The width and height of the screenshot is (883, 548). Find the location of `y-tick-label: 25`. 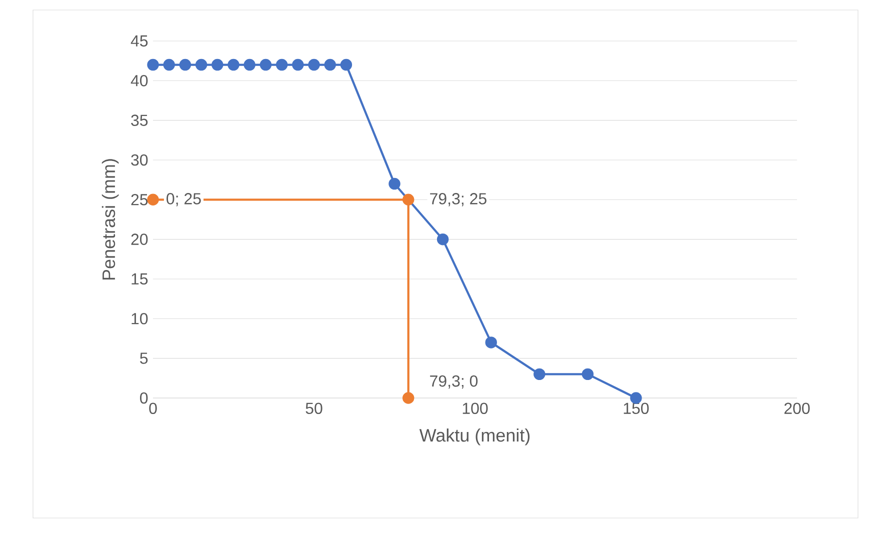

y-tick-label: 25 is located at coordinates (139, 200).